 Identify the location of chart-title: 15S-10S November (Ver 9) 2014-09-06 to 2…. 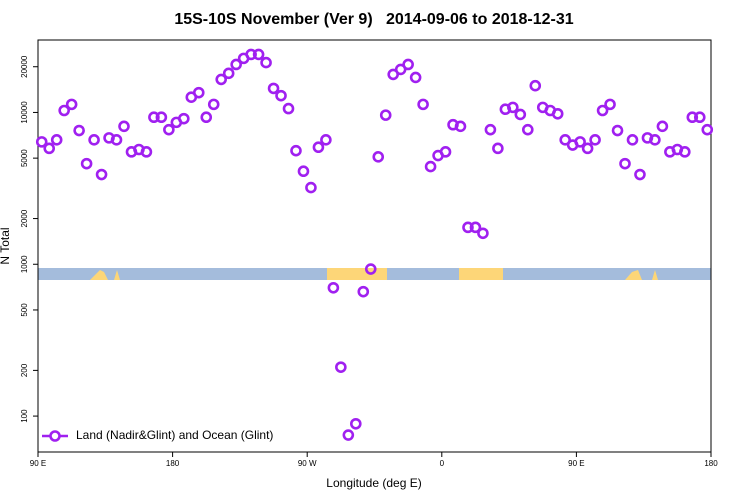
(373, 19).